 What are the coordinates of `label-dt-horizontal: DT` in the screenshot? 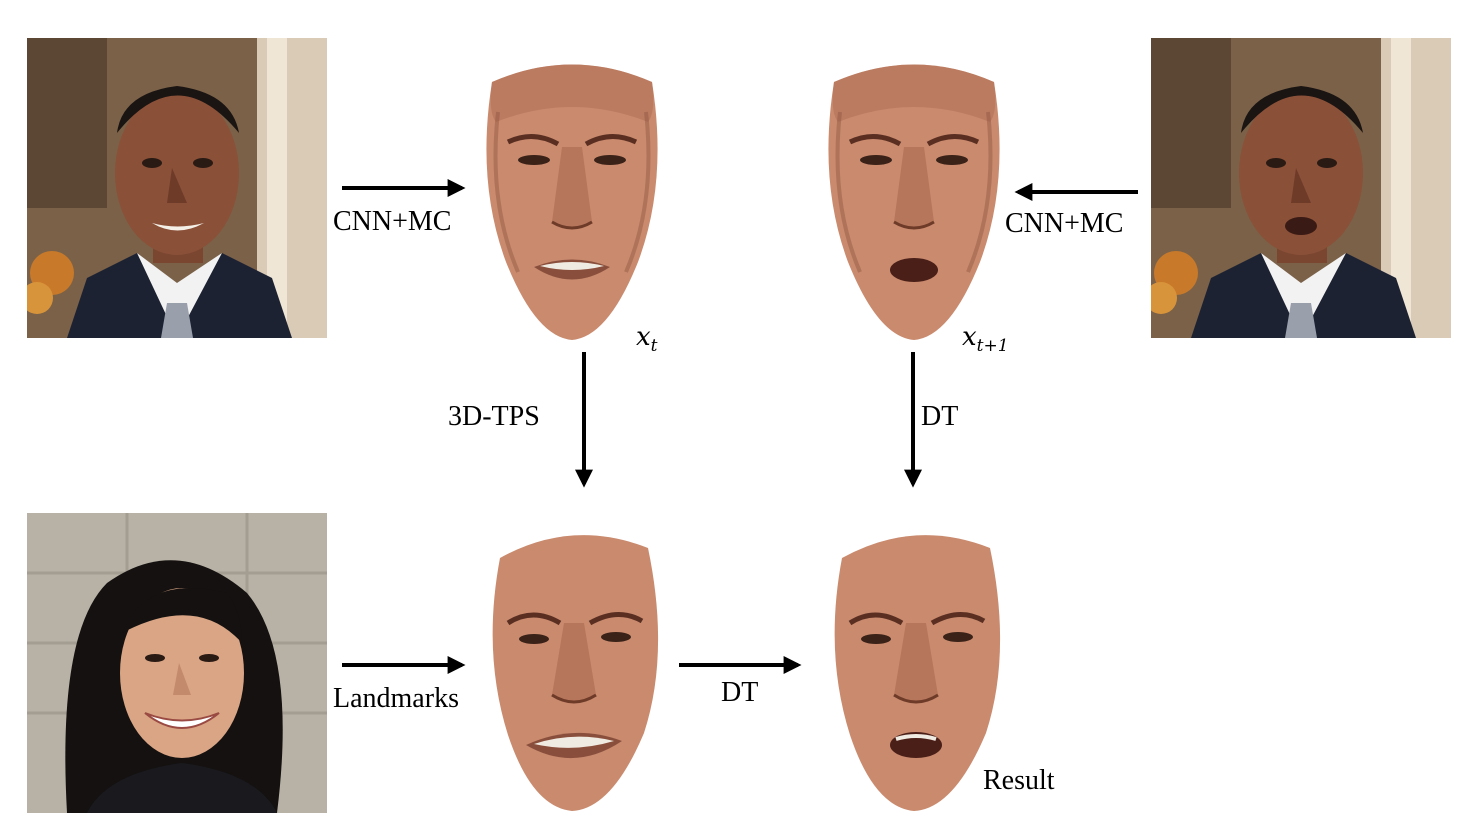 It's located at (740, 692).